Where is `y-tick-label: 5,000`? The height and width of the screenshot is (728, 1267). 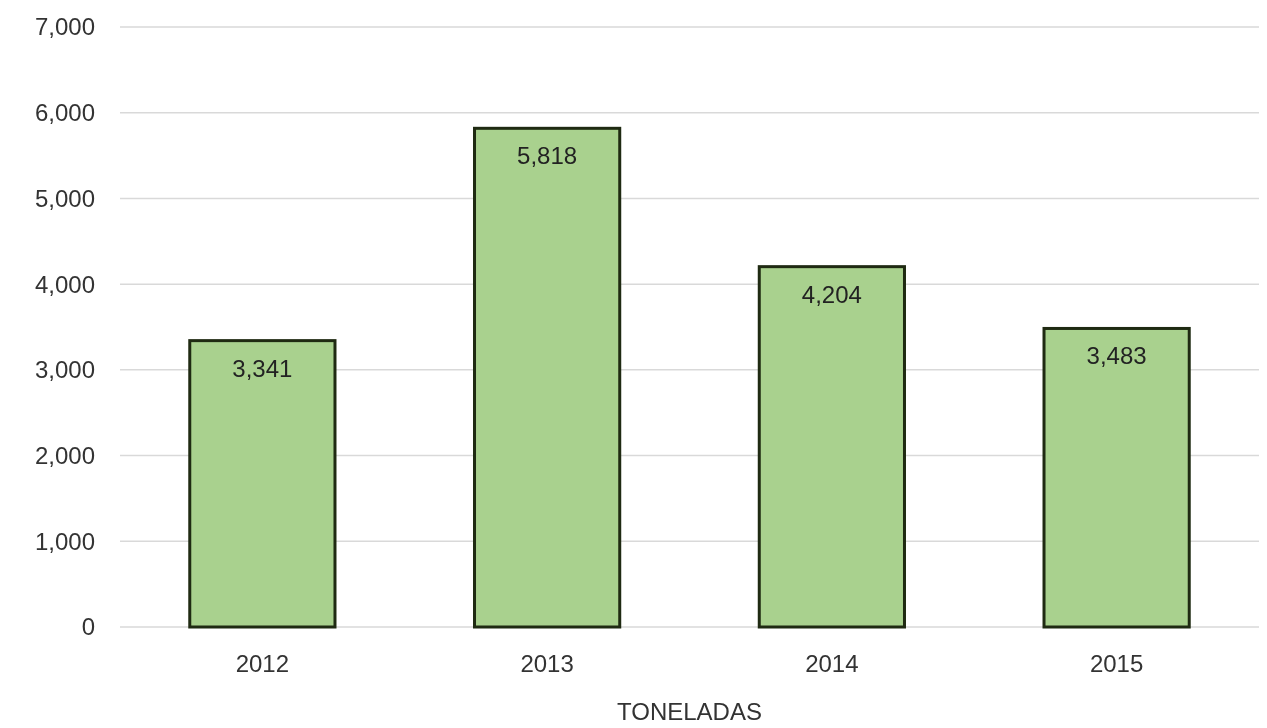
y-tick-label: 5,000 is located at coordinates (64, 198).